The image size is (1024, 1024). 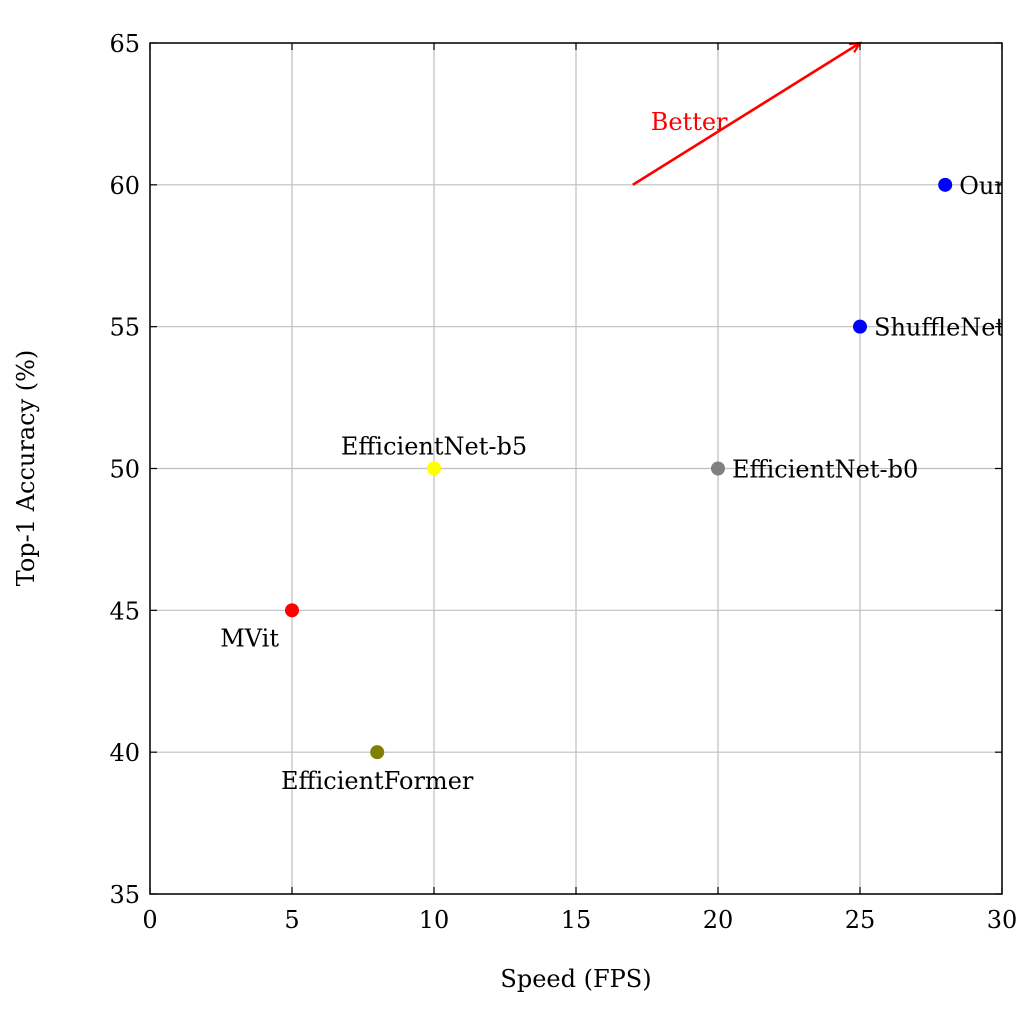 I want to click on point-label-efficientformer: EfficientFormer, so click(x=377, y=781).